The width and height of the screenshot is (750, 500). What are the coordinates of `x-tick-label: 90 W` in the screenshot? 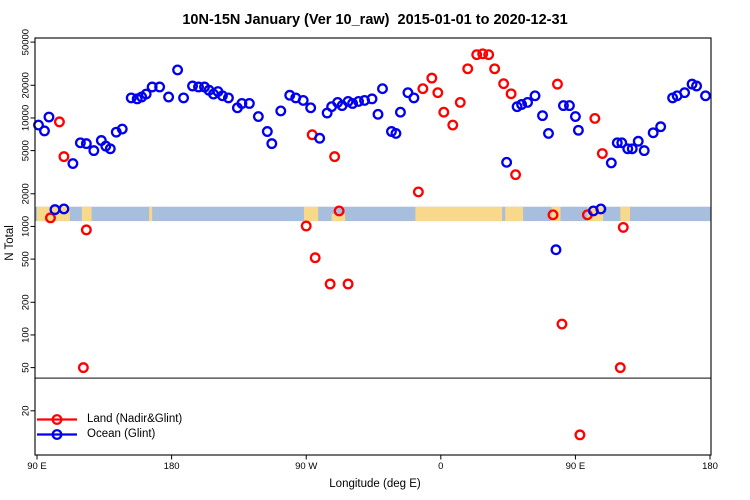 It's located at (306, 466).